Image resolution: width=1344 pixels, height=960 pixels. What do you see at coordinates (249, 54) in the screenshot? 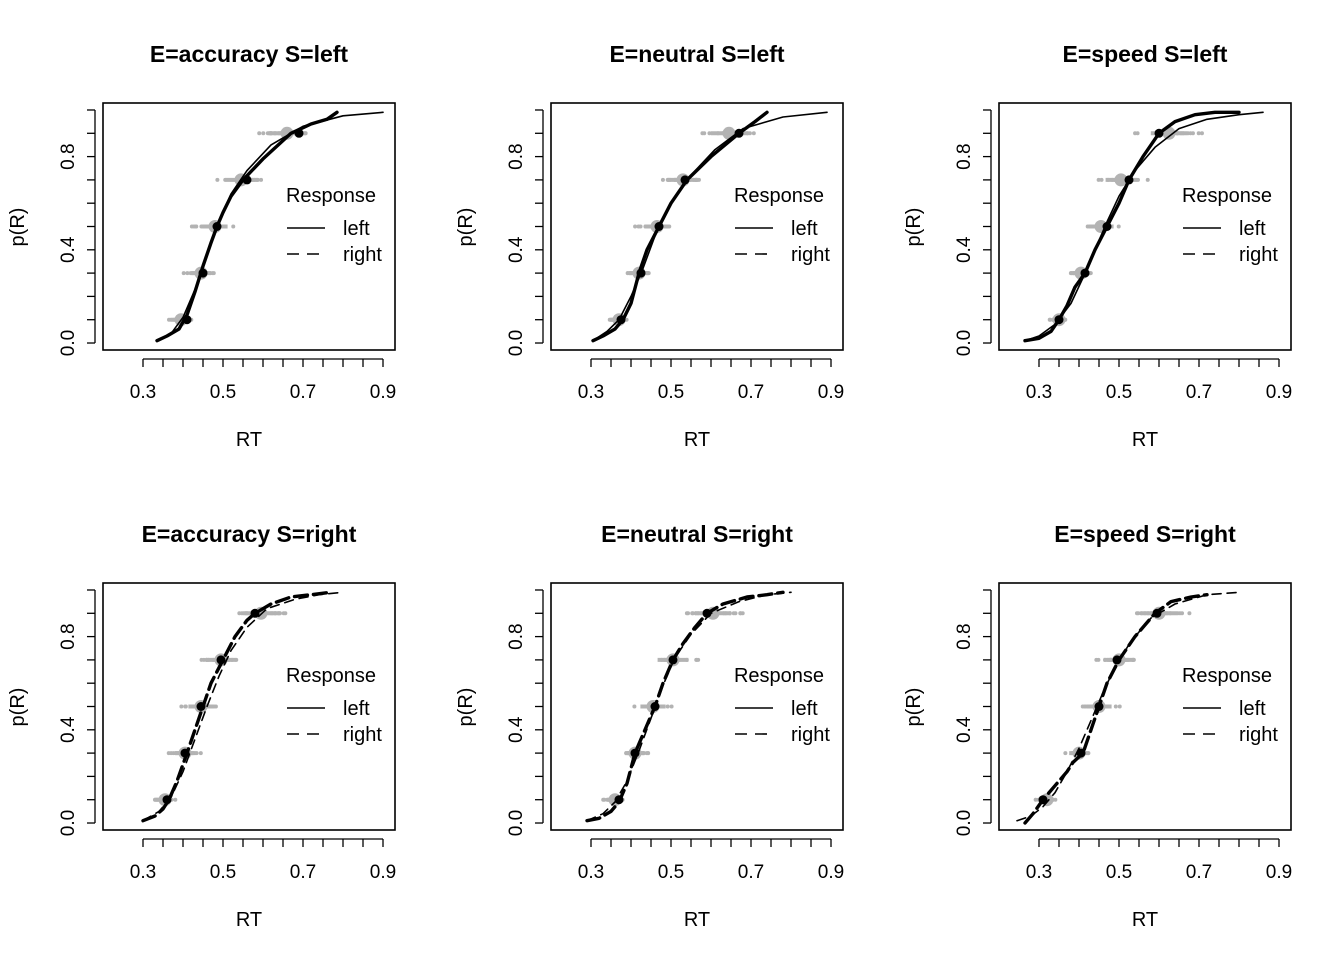
I see `panel-title: E=accuracy S=left` at bounding box center [249, 54].